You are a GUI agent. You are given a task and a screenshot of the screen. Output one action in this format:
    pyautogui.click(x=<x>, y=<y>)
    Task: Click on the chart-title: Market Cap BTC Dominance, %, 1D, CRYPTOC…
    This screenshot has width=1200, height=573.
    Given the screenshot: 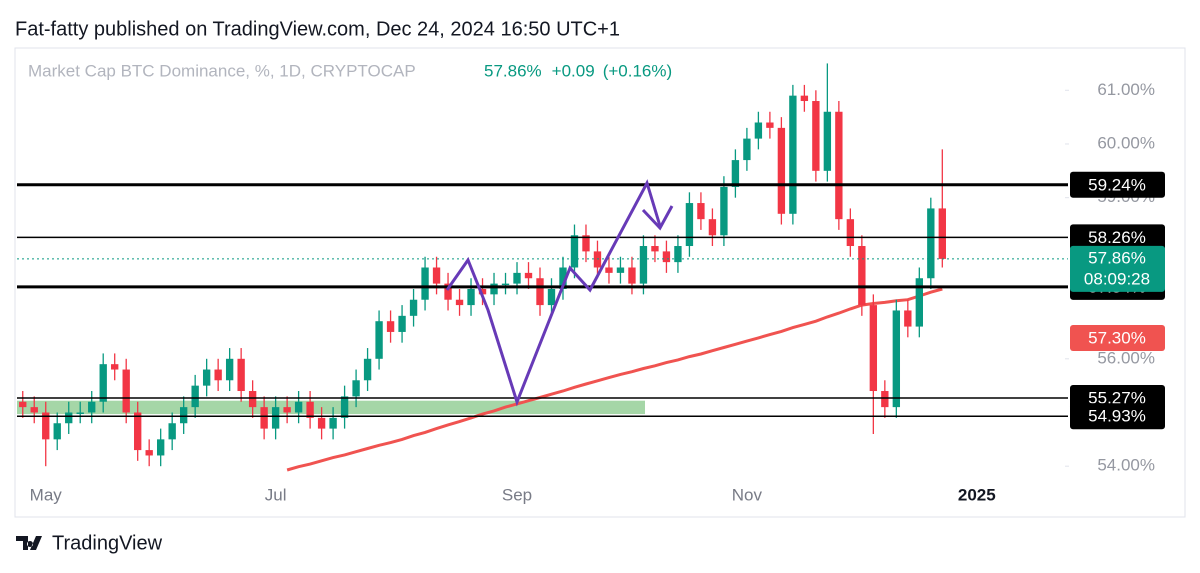 What is the action you would take?
    pyautogui.click(x=222, y=70)
    